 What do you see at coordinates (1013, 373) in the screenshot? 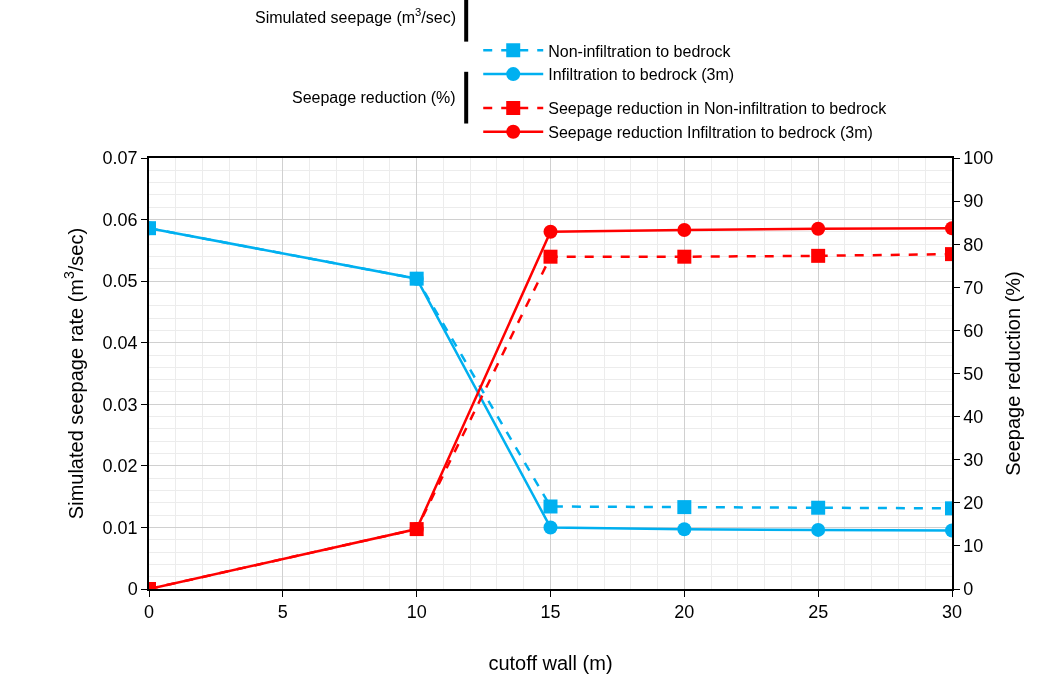
I see `y2-axis-title: Seepage reduction (%)` at bounding box center [1013, 373].